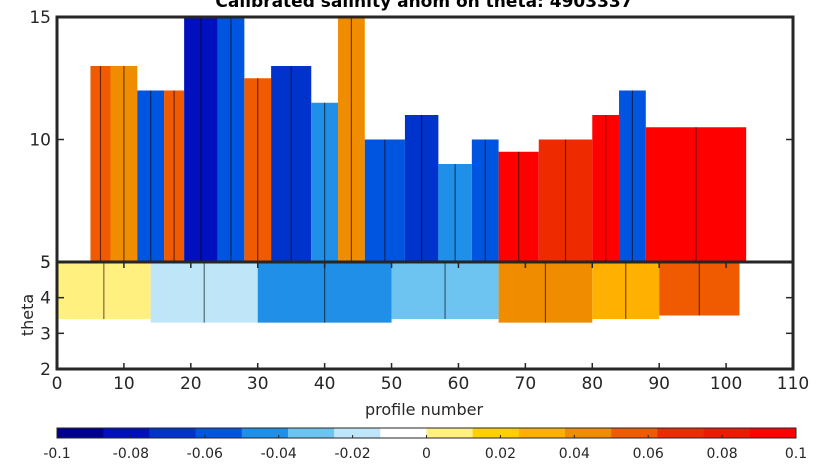 This screenshot has width=824, height=469. I want to click on y-tick-label: 10, so click(40, 141).